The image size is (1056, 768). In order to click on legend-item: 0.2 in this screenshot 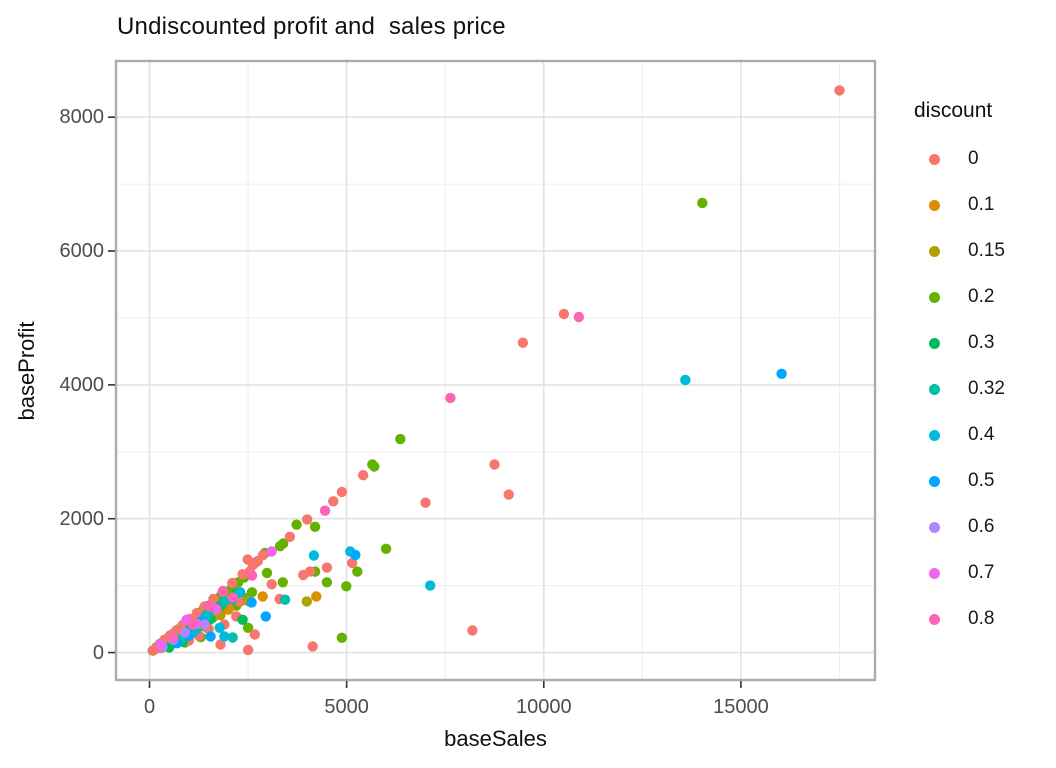, I will do `click(984, 297)`.